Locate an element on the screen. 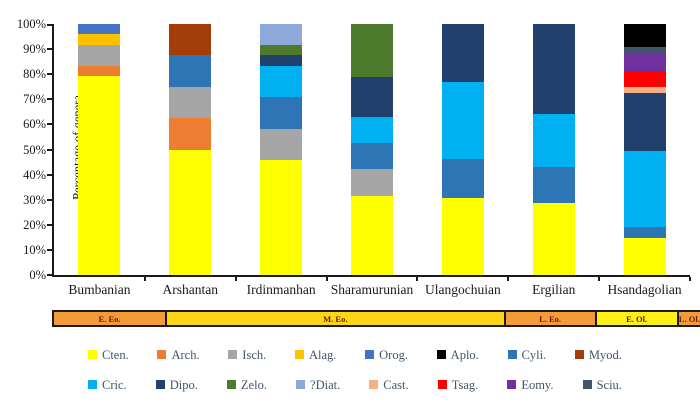  y-tick-label: 30% is located at coordinates (34, 199).